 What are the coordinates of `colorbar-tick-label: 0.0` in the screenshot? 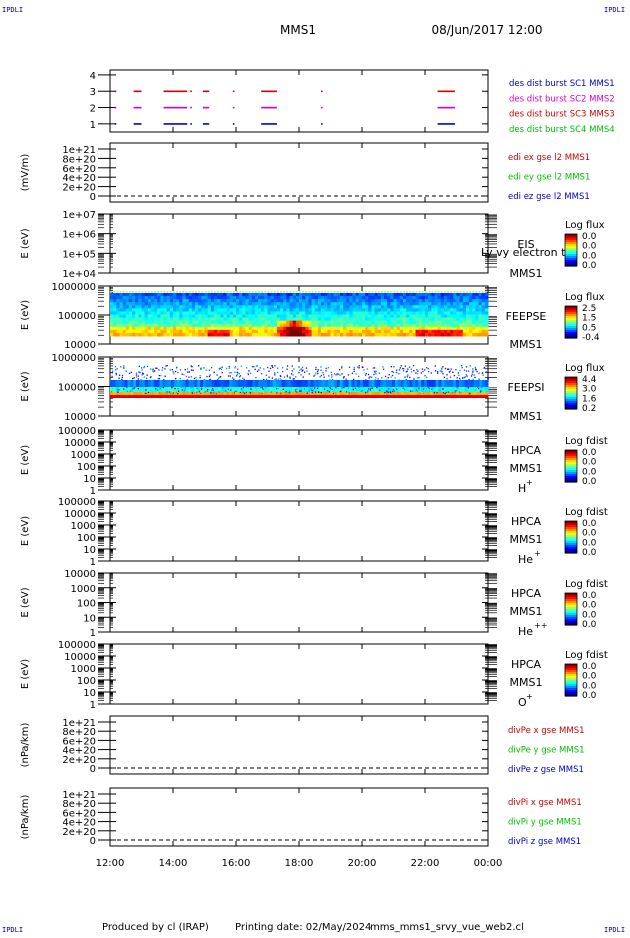 It's located at (589, 686).